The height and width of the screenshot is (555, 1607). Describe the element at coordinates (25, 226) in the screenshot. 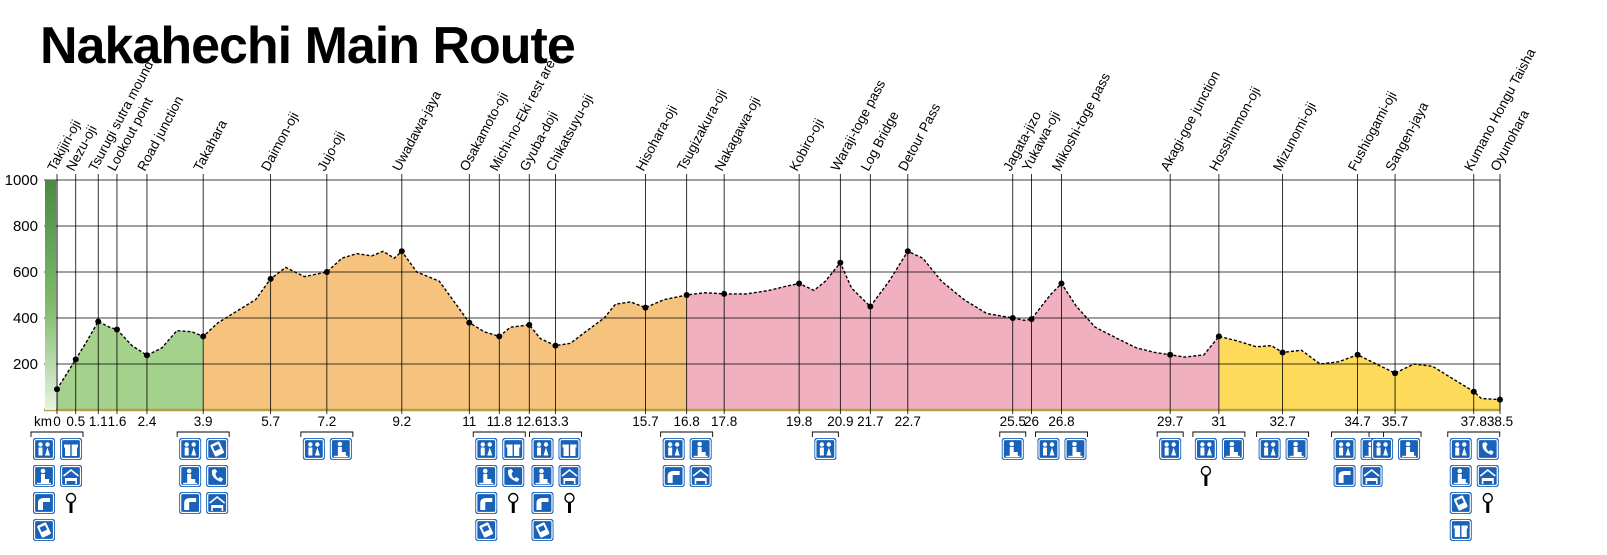

I see `y-tick-label-800: 800` at that location.